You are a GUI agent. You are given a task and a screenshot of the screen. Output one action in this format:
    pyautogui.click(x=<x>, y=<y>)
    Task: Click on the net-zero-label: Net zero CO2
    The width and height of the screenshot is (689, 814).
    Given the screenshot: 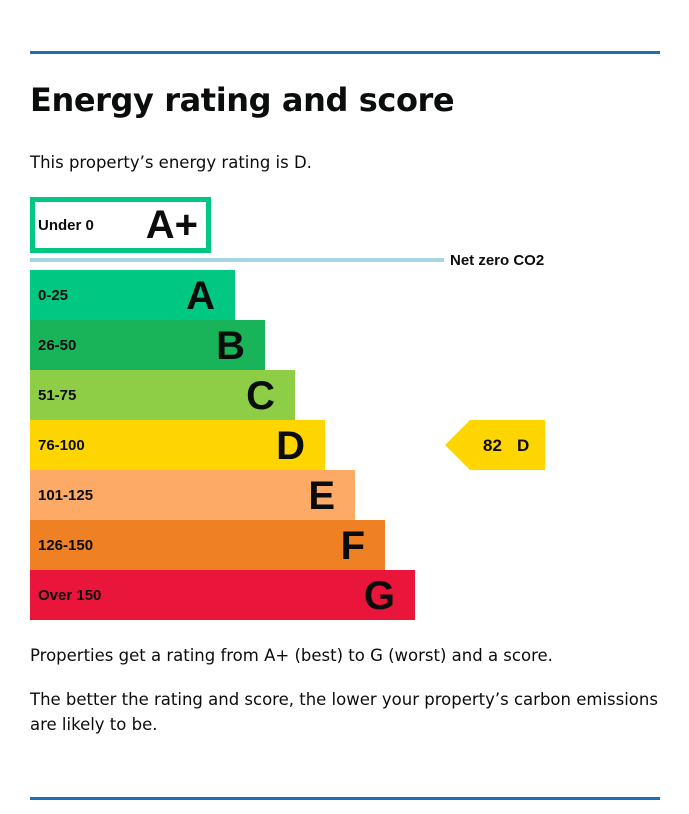 What is the action you would take?
    pyautogui.click(x=497, y=260)
    